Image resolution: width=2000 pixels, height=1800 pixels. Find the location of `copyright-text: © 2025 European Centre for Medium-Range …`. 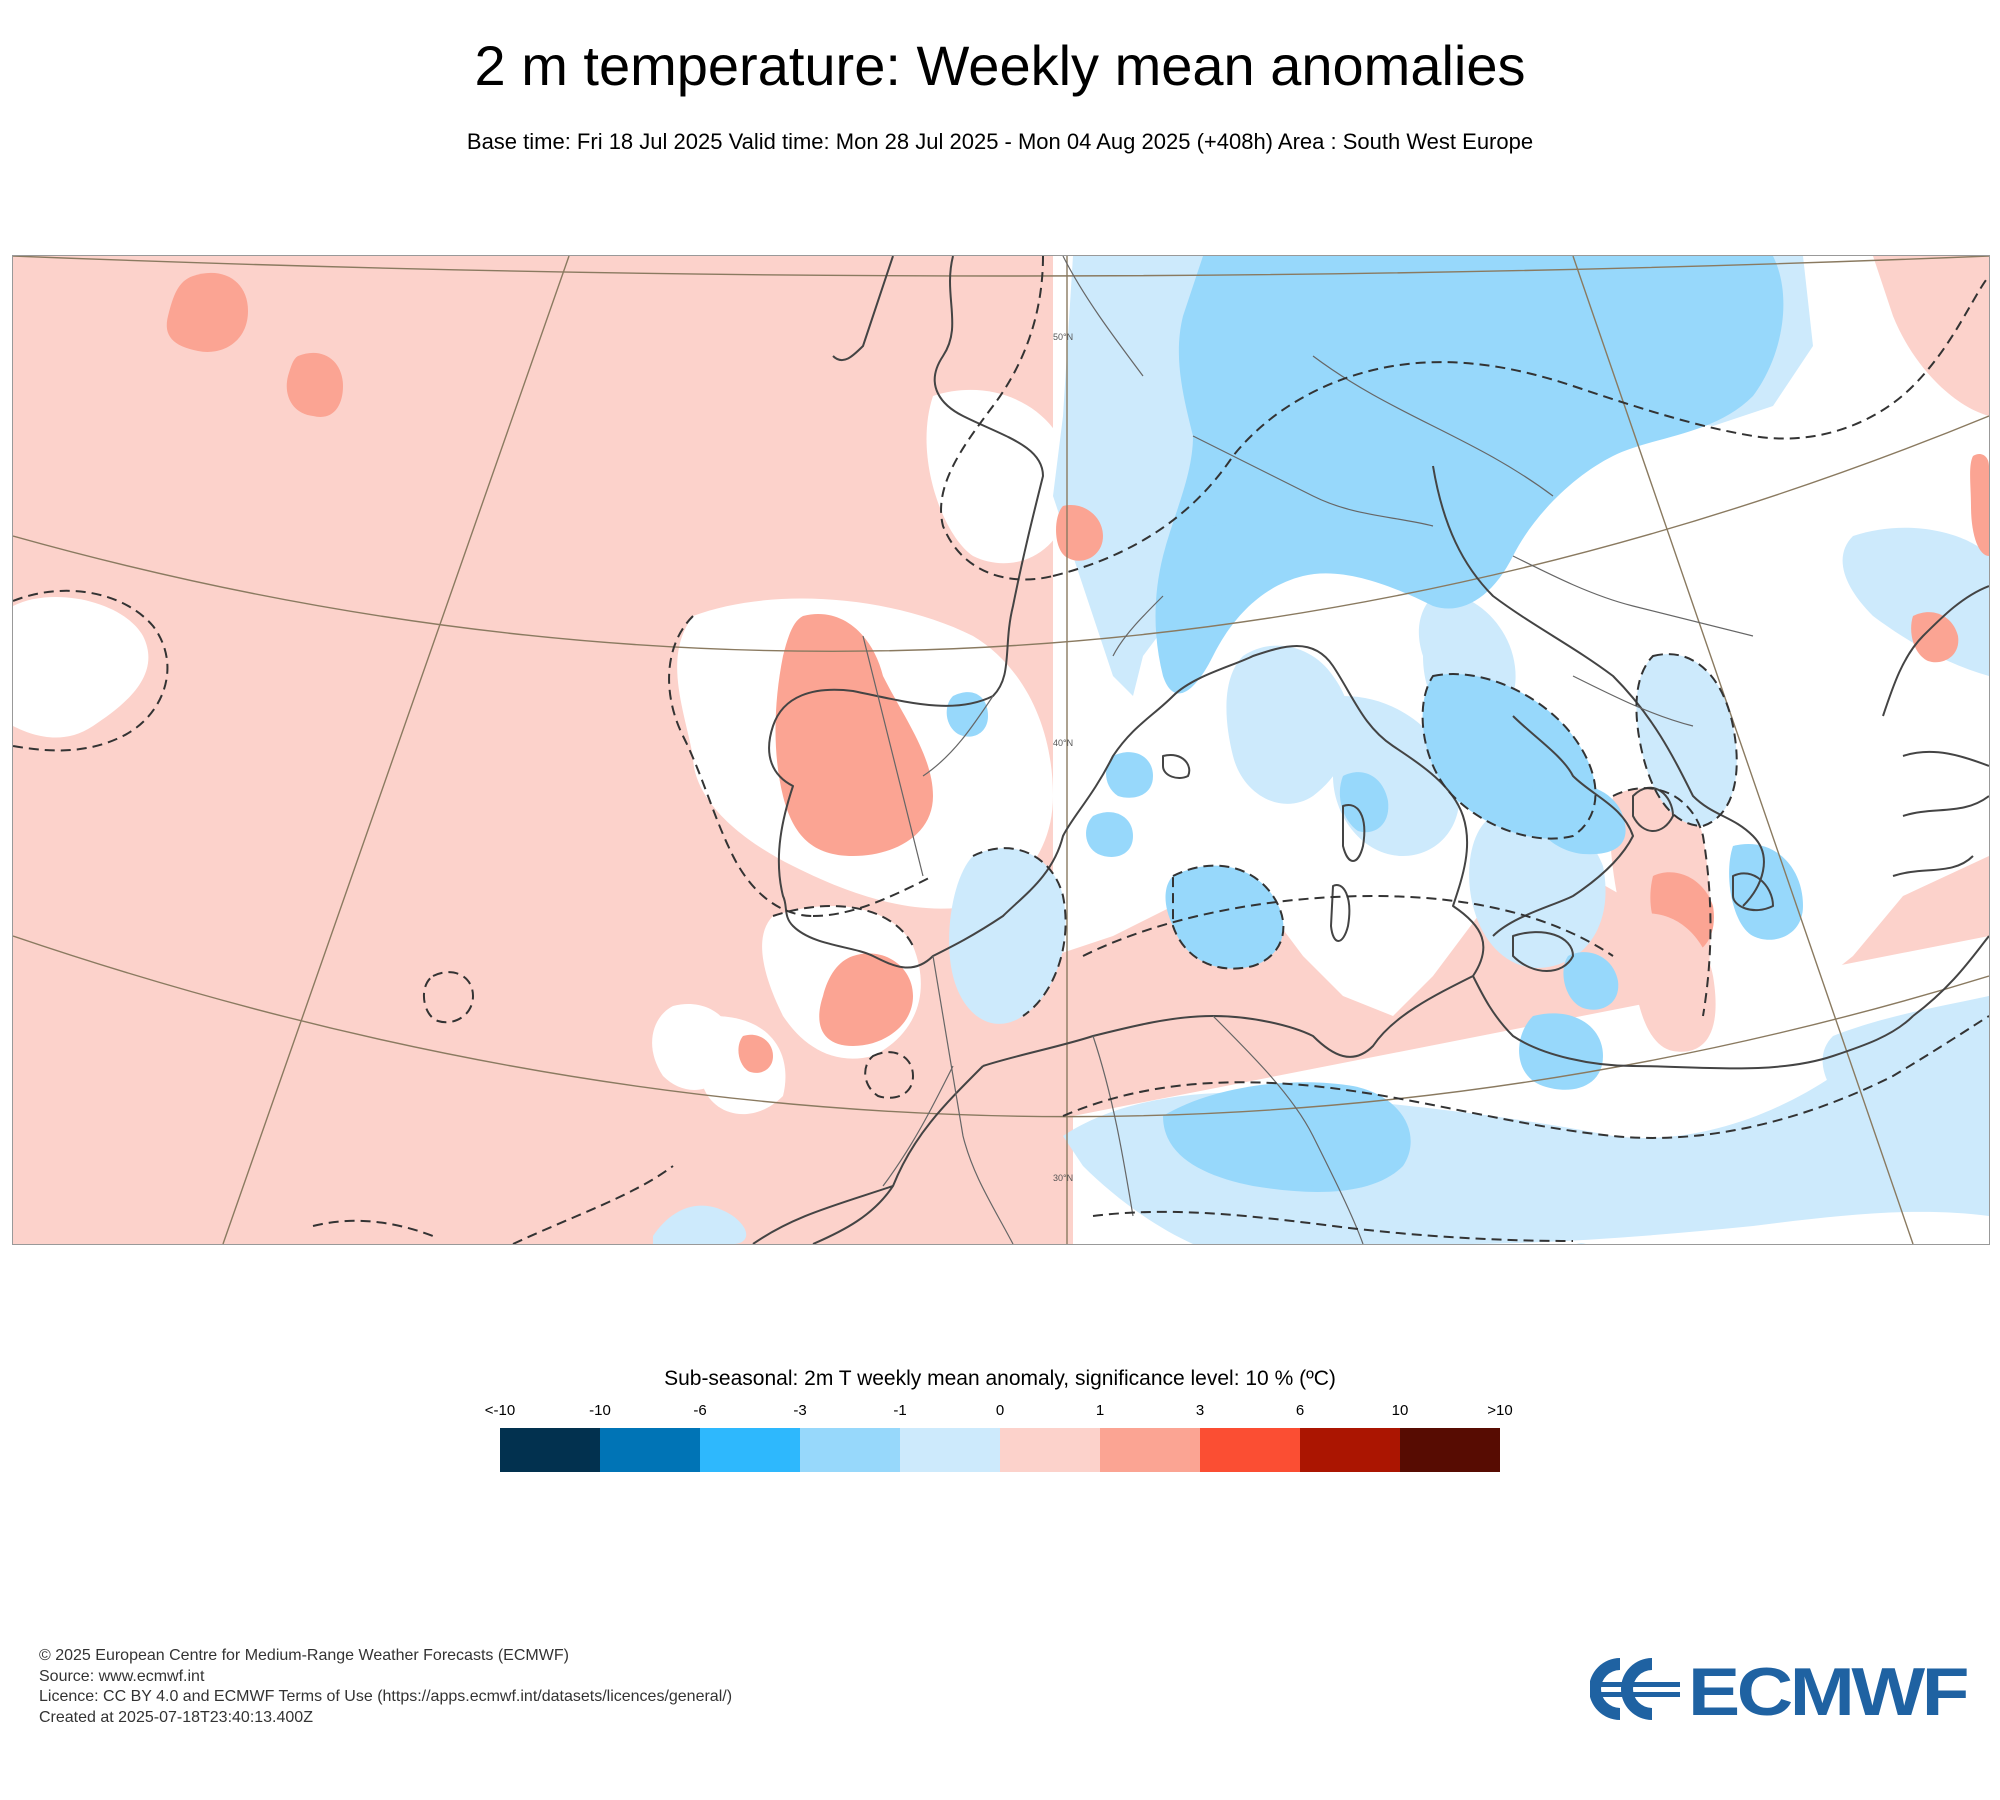

copyright-text: © 2025 European Centre for Medium-Range … is located at coordinates (304, 1655).